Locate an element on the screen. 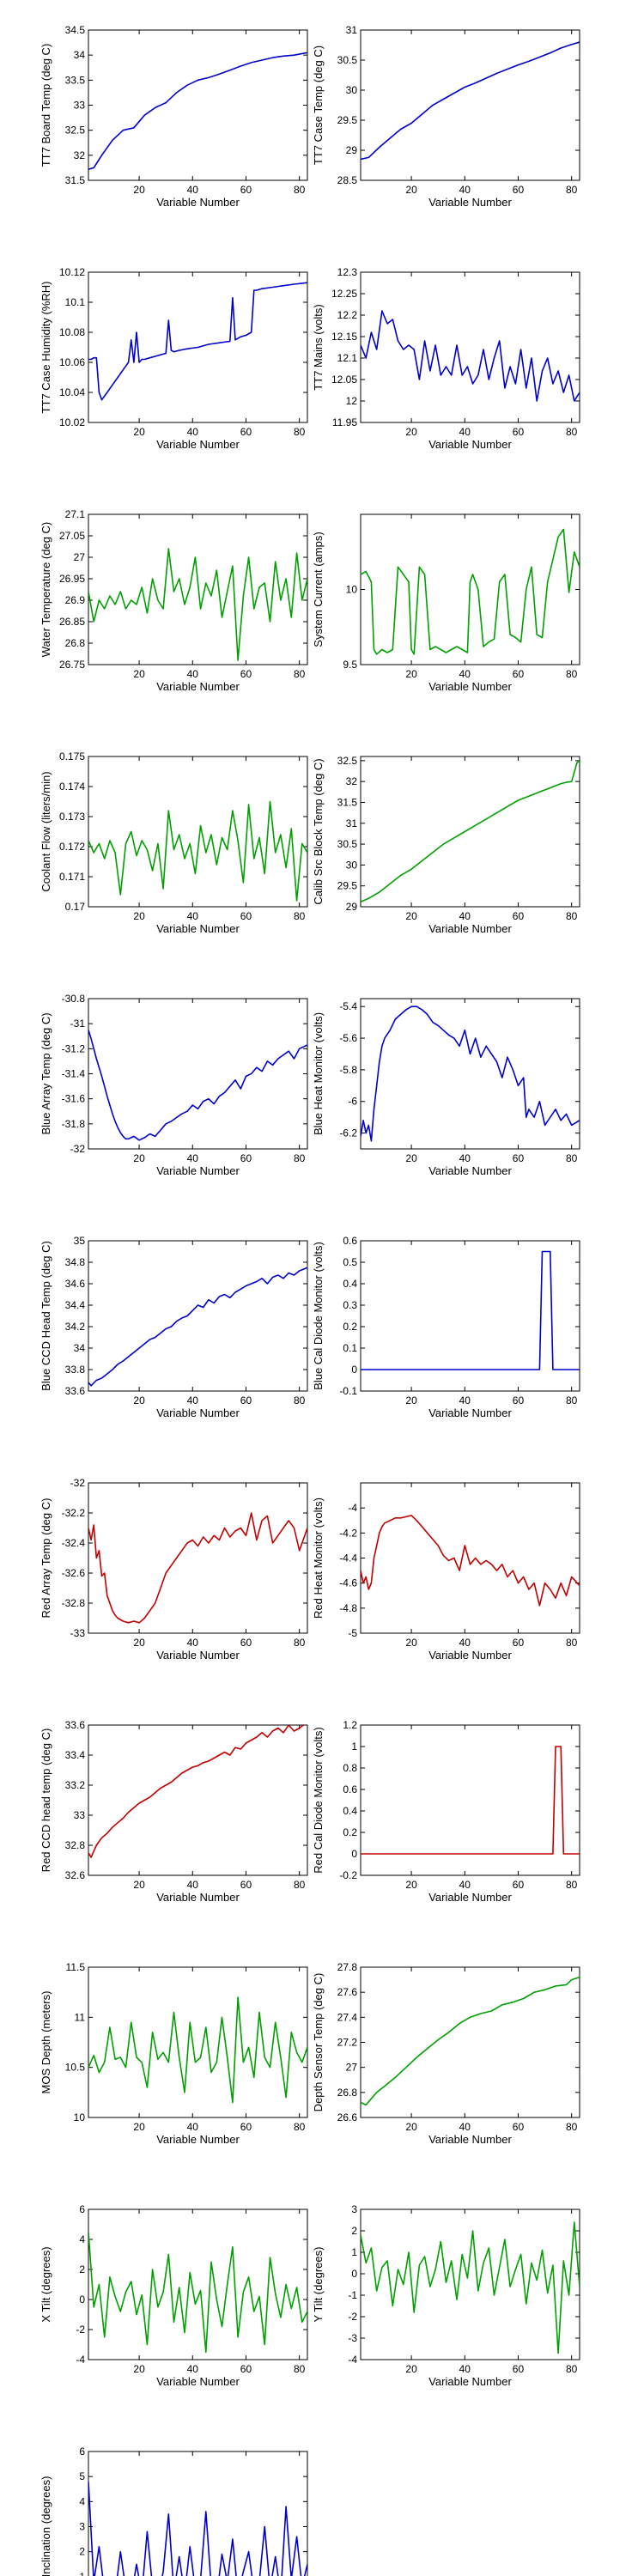 This screenshot has height=2576, width=644. y-tick-label: 10.12 is located at coordinates (72, 272).